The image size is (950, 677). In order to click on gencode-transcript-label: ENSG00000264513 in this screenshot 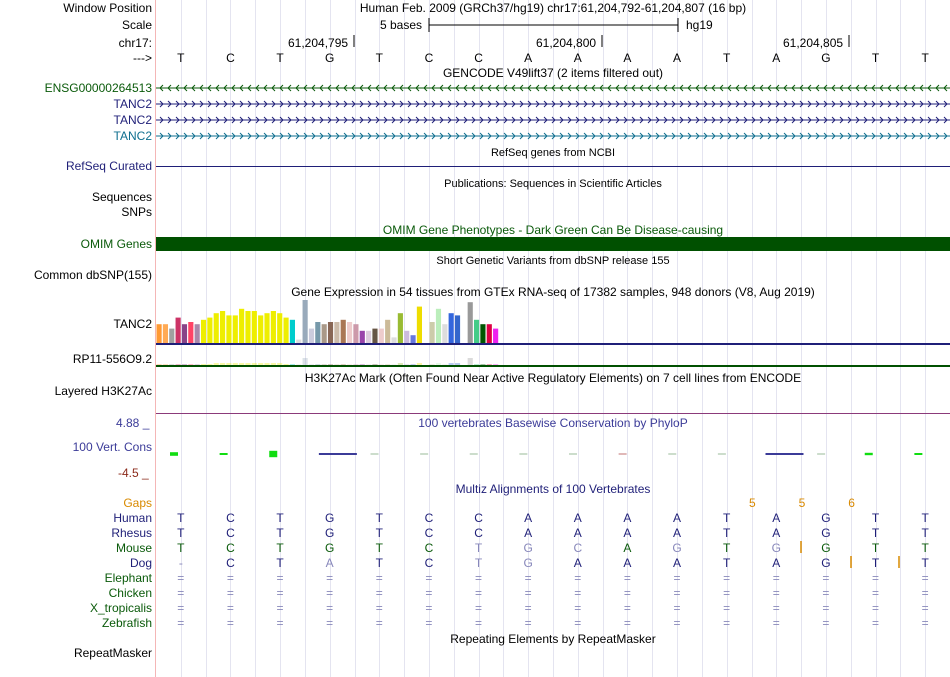, I will do `click(98, 88)`.